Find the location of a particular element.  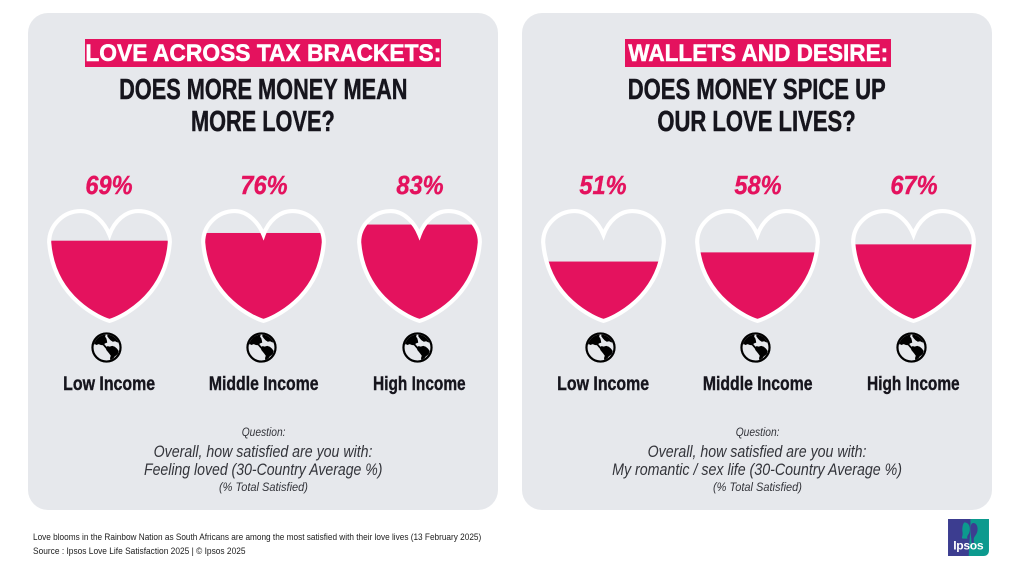

svg-text: Ipsos is located at coordinates (968, 545).